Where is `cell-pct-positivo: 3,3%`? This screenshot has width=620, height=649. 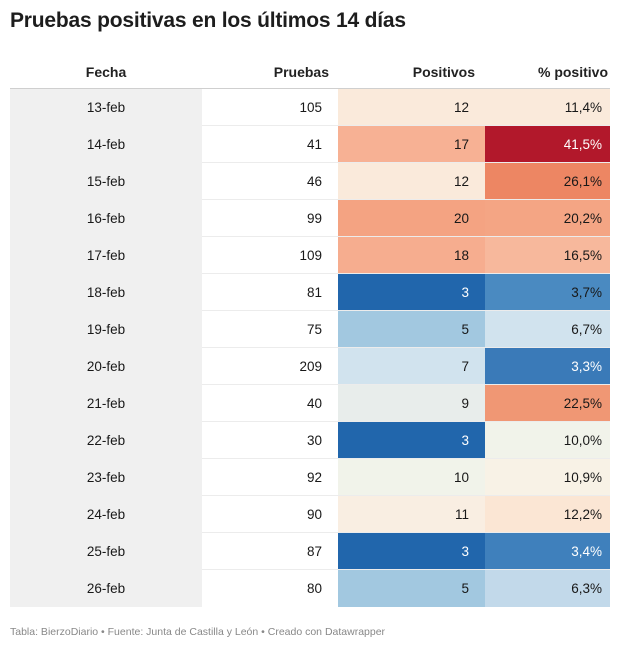
cell-pct-positivo: 3,3% is located at coordinates (547, 366).